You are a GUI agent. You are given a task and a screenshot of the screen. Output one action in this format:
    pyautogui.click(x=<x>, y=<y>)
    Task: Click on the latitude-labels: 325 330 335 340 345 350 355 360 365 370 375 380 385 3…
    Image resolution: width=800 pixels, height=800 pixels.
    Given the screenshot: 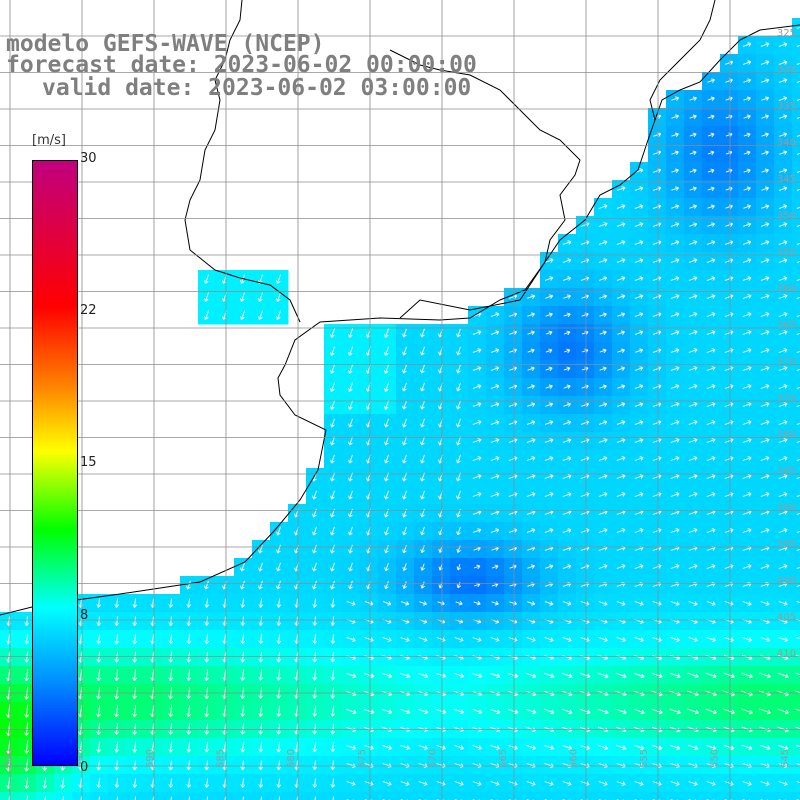 What is the action you would take?
    pyautogui.click(x=786, y=344)
    